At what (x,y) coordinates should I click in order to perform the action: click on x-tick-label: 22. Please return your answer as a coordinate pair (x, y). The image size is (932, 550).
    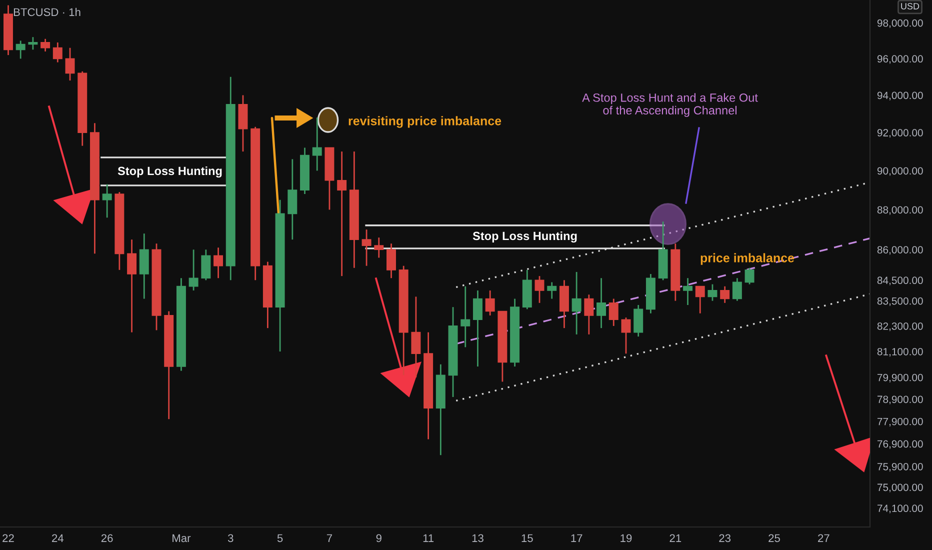
    Looking at the image, I should click on (8, 538).